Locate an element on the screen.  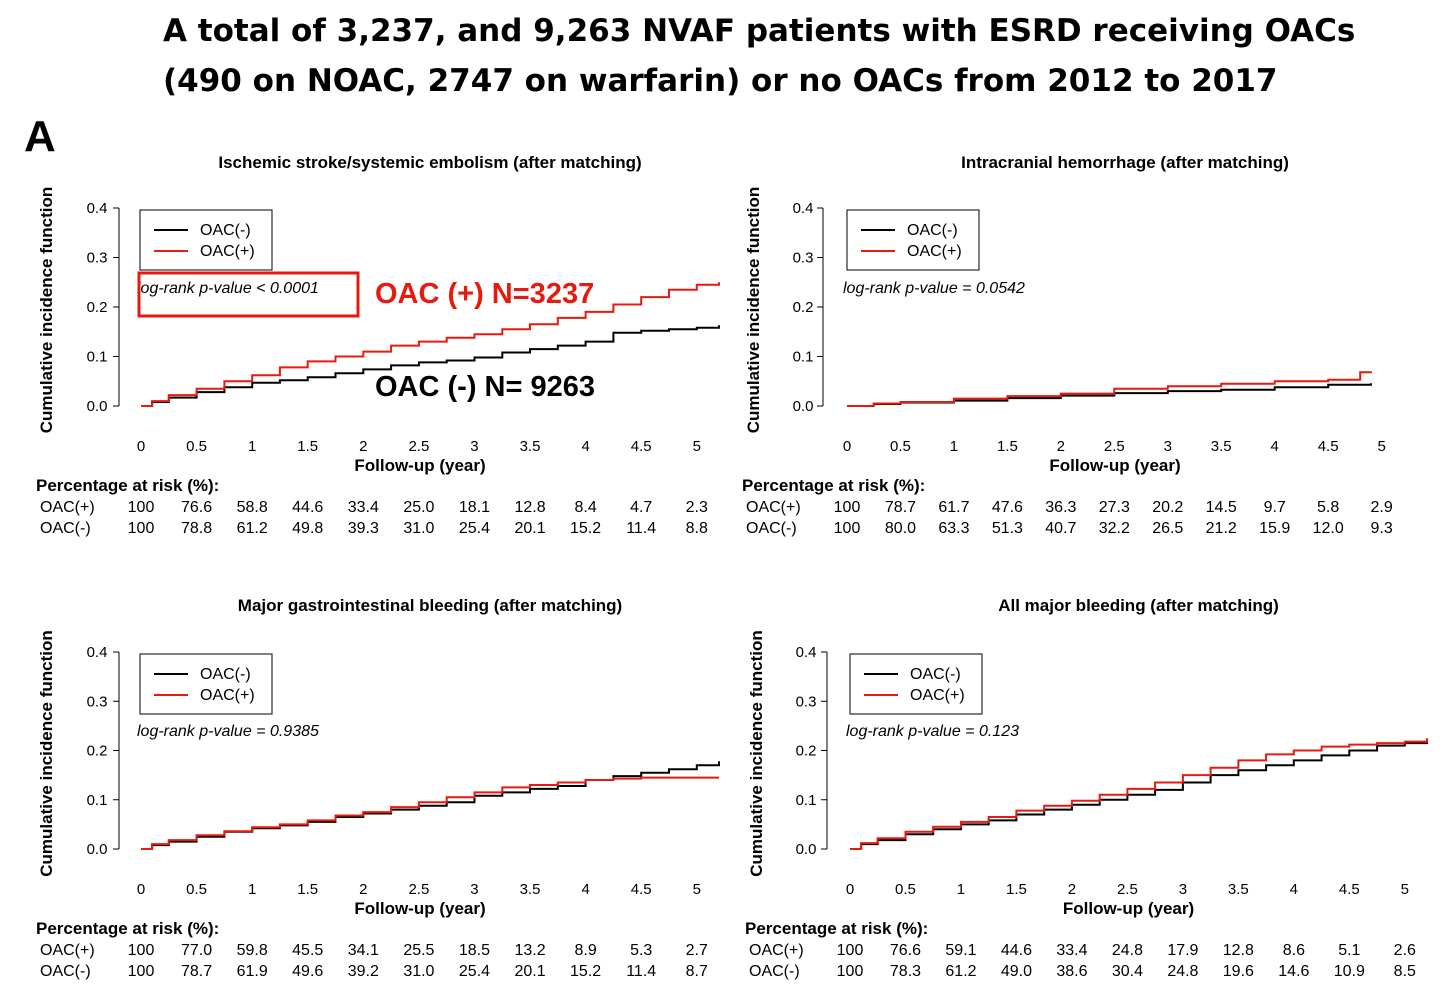
x-tick-label: 0.5 is located at coordinates (900, 446).